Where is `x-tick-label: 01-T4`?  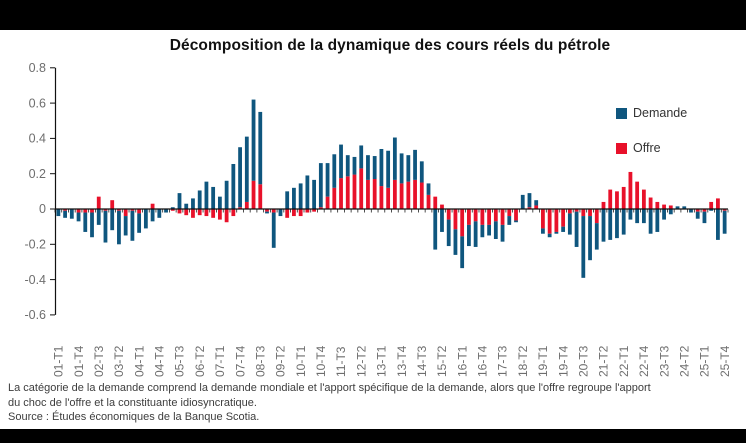
x-tick-label: 01-T4 is located at coordinates (79, 361).